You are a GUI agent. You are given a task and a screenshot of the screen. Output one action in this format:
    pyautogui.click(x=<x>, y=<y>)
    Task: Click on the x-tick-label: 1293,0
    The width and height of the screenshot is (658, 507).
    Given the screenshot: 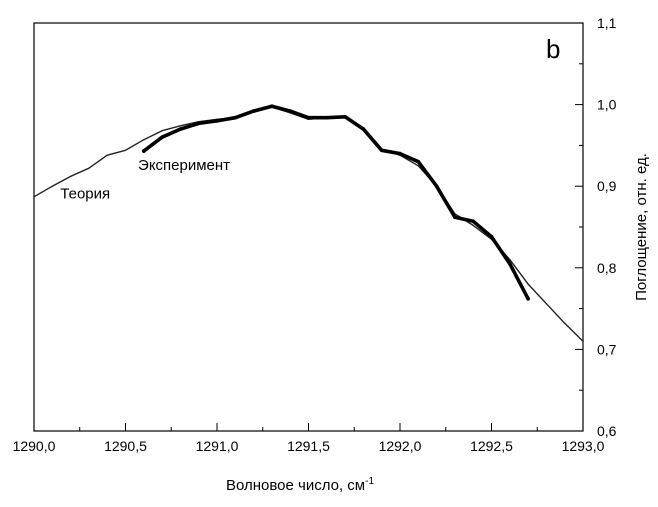 What is the action you would take?
    pyautogui.click(x=583, y=446)
    